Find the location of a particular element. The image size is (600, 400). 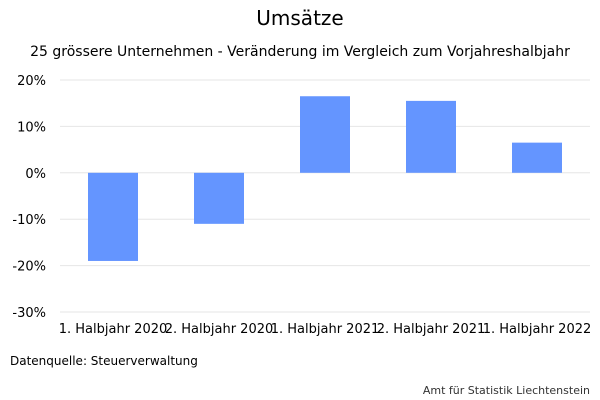

publisher-credit: Amt für Statistik Liechtenstein is located at coordinates (506, 390).